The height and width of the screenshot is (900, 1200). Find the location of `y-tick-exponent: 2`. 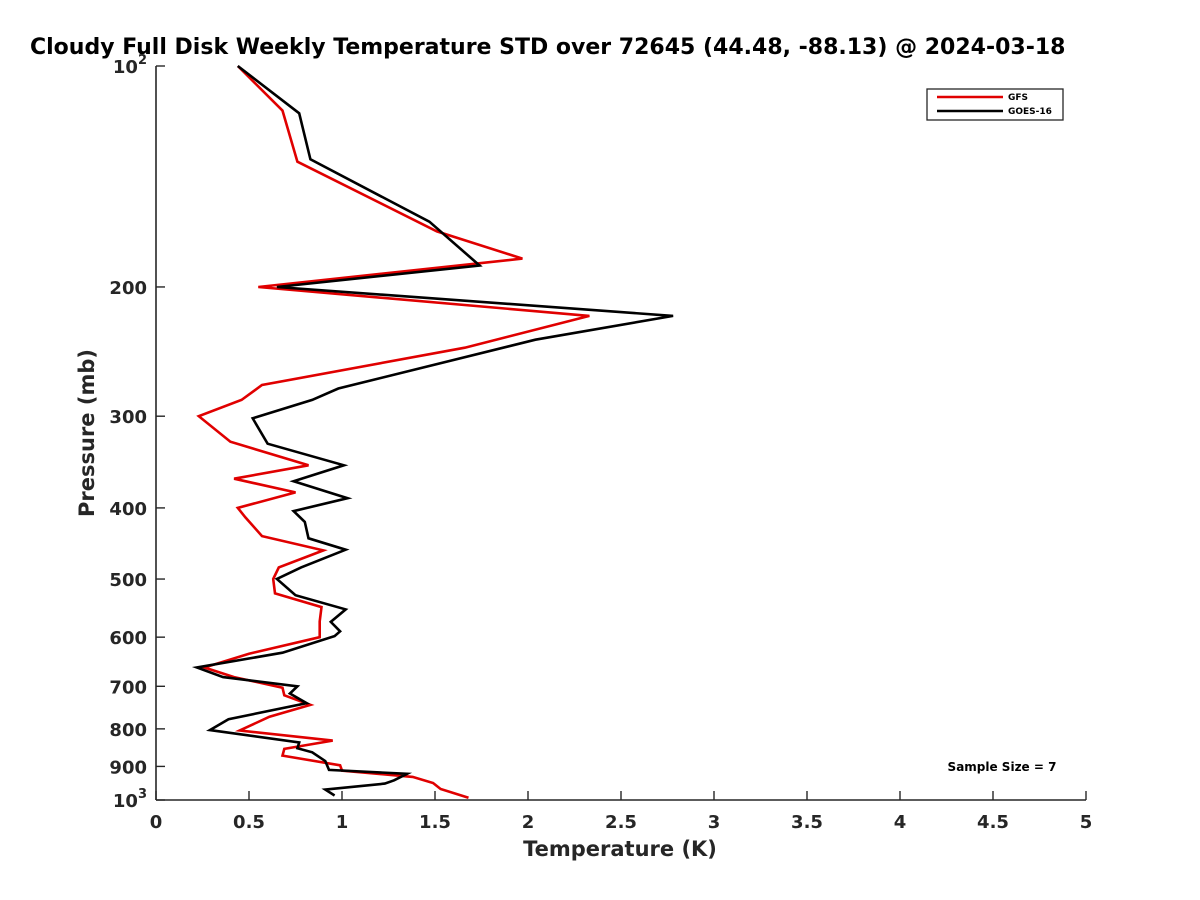

y-tick-exponent: 2 is located at coordinates (142, 60).